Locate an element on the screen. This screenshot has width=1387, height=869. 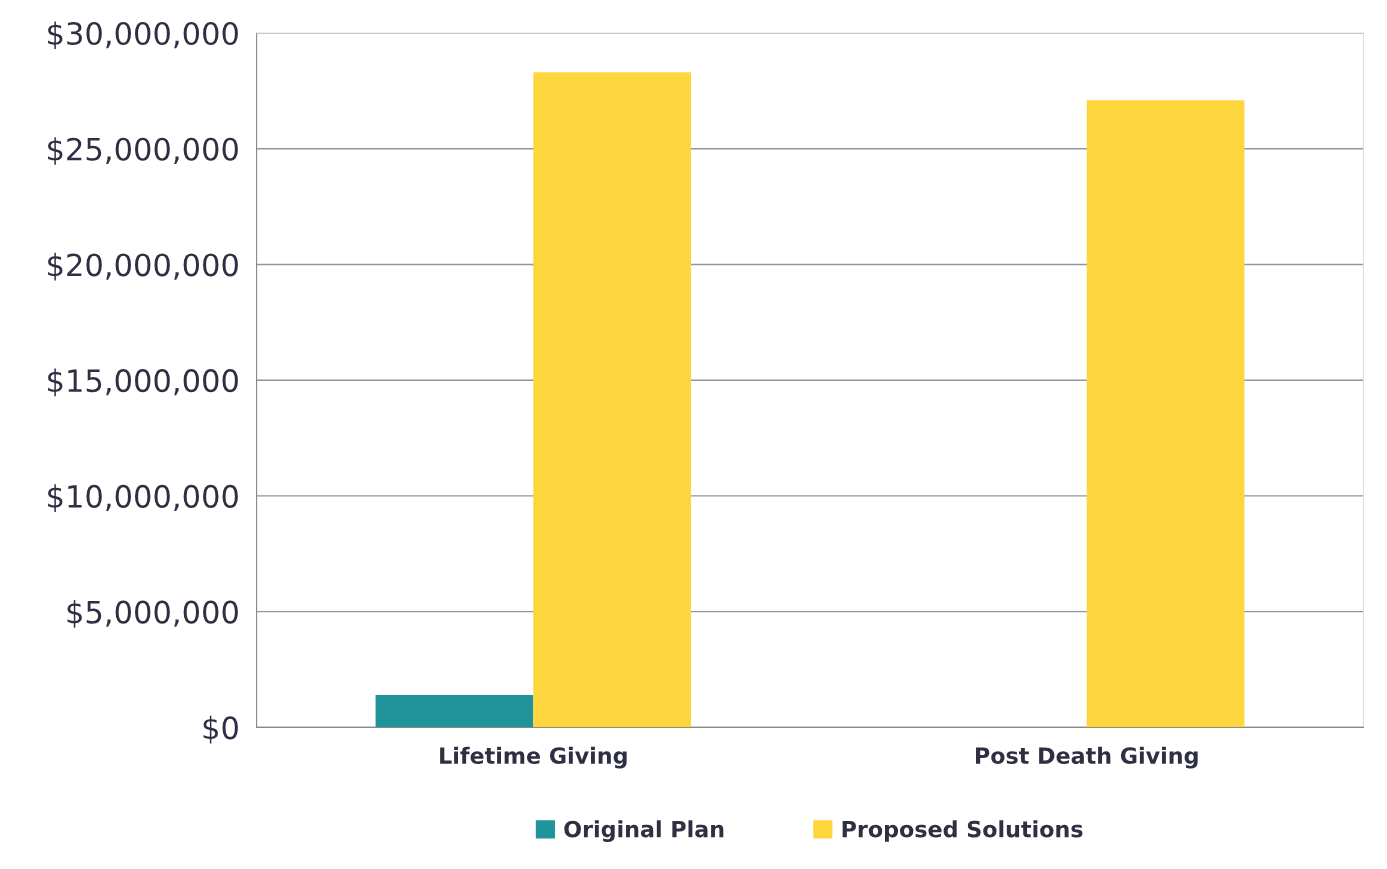
y-tick-label: $25,000,000 is located at coordinates (143, 151).